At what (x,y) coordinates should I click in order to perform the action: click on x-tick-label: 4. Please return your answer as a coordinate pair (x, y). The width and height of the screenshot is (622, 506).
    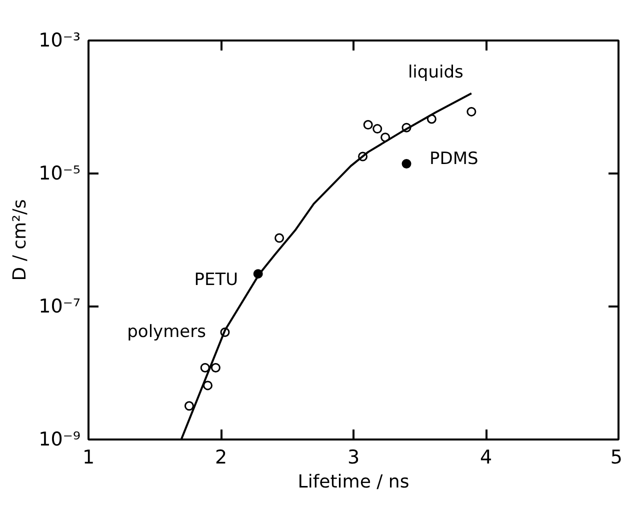
    Looking at the image, I should click on (486, 457).